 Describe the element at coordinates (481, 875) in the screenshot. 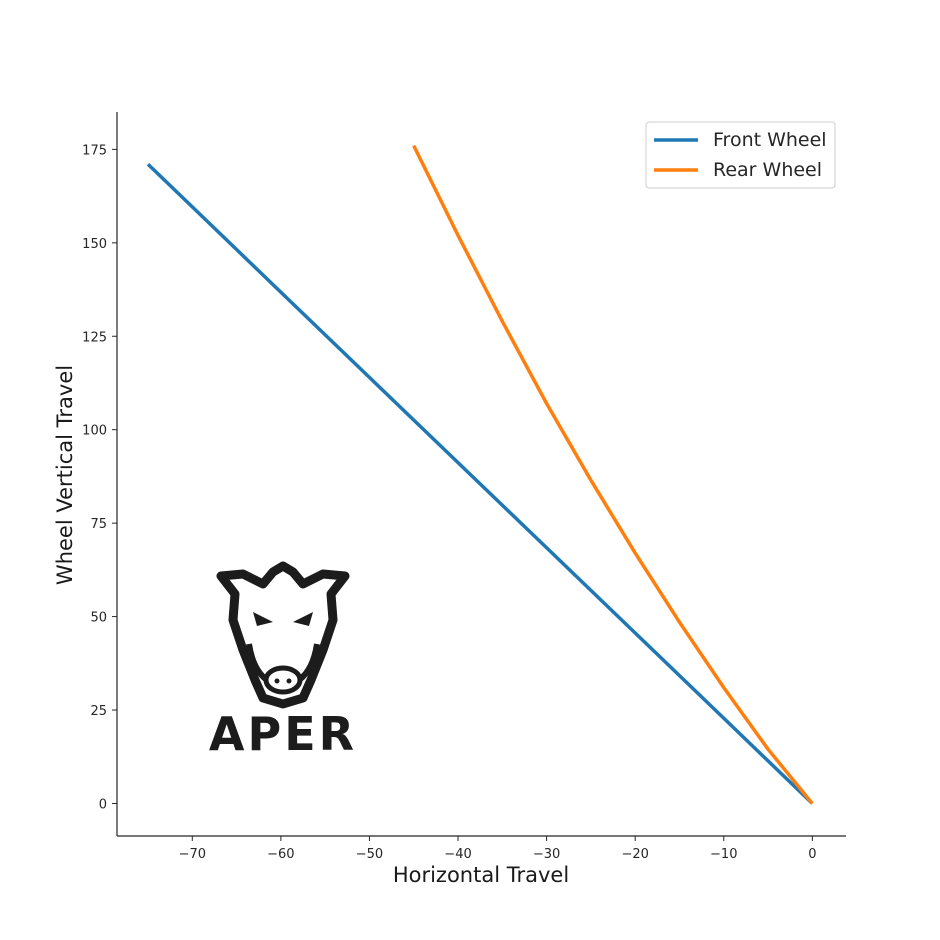

I see `x-axis-title: Horizontal Travel` at that location.